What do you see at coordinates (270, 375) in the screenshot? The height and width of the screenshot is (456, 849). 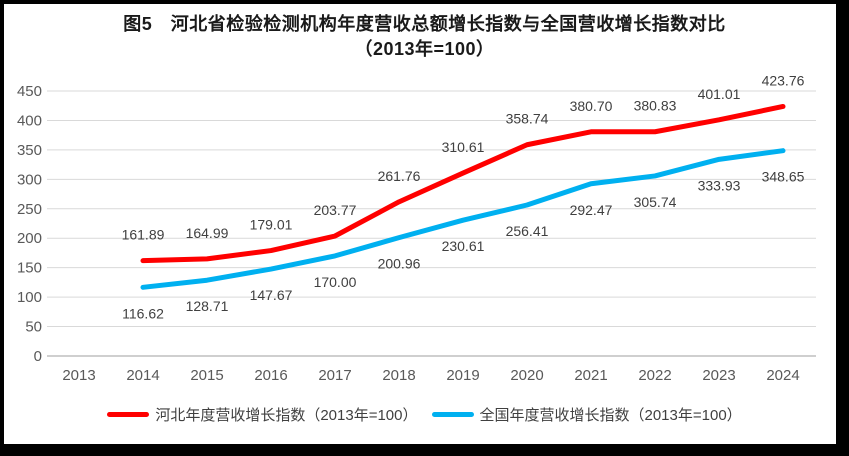 I see `x-tick-label: 2016` at bounding box center [270, 375].